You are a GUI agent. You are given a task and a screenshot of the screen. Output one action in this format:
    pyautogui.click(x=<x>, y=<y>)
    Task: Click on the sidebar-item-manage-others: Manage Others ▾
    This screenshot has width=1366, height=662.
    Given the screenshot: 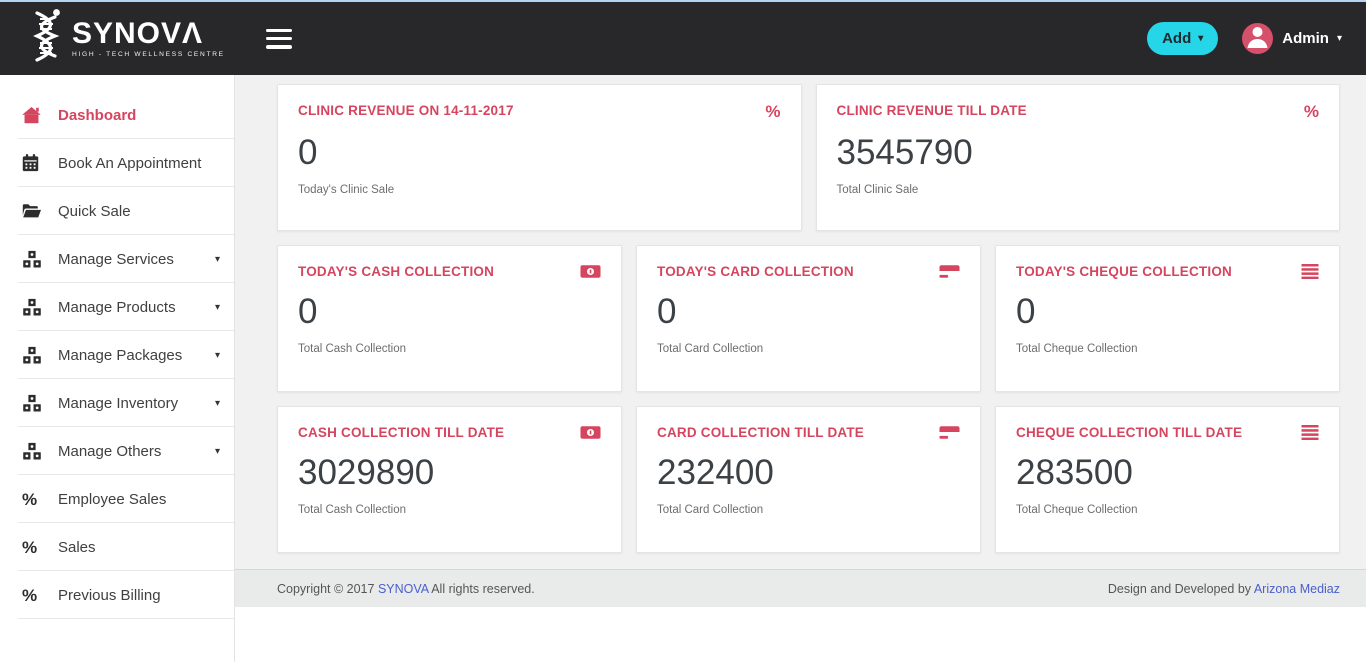 What is the action you would take?
    pyautogui.click(x=117, y=451)
    